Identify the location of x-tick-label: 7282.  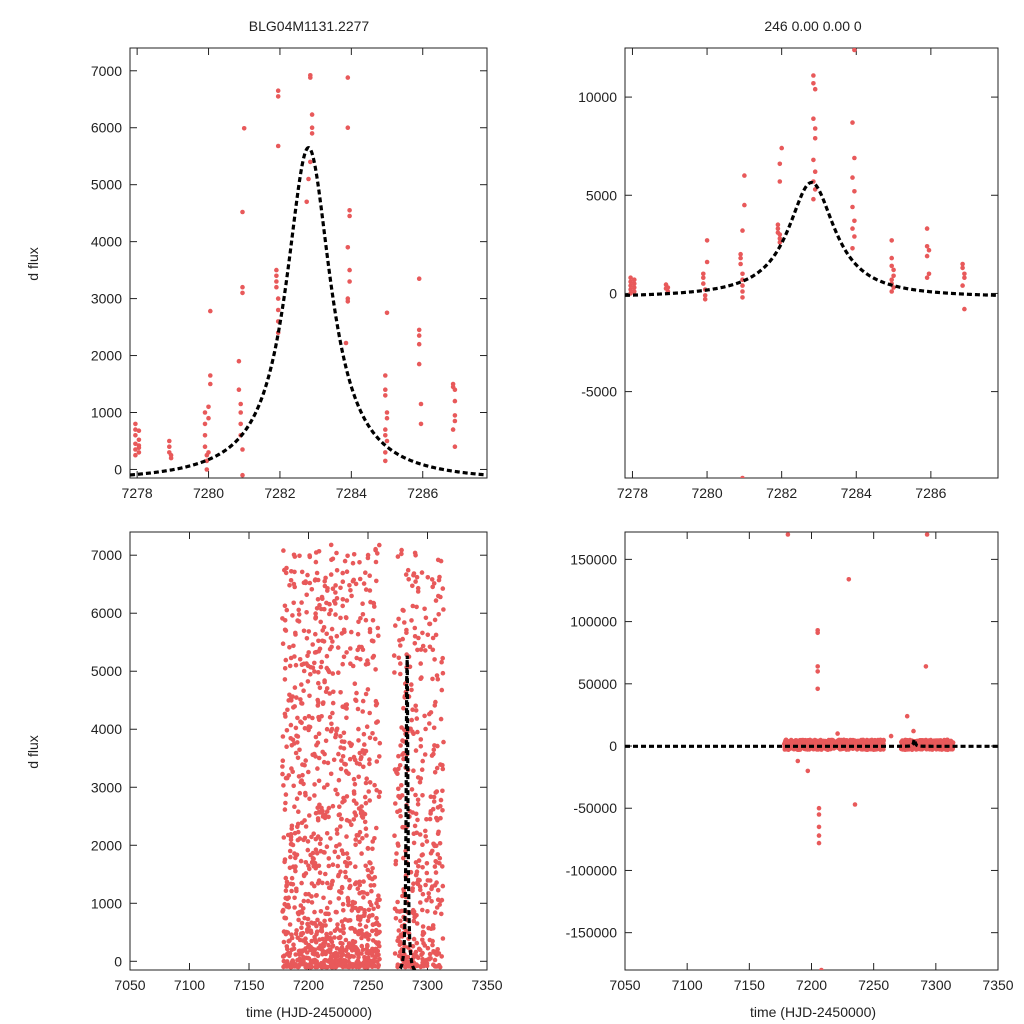
(781, 493).